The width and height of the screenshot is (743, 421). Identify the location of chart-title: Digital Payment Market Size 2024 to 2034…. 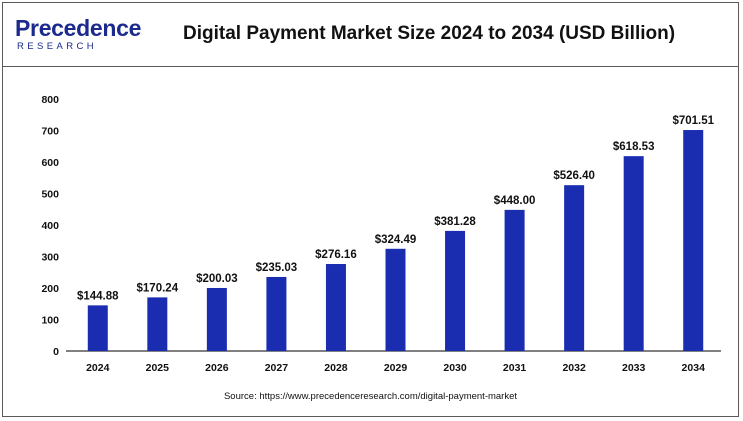
(429, 33).